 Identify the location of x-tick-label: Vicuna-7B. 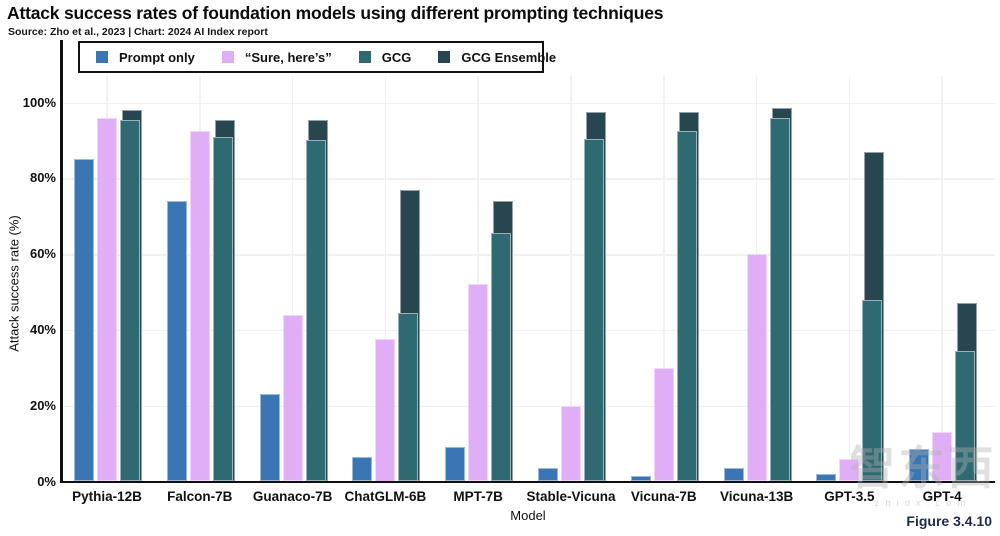
(663, 496).